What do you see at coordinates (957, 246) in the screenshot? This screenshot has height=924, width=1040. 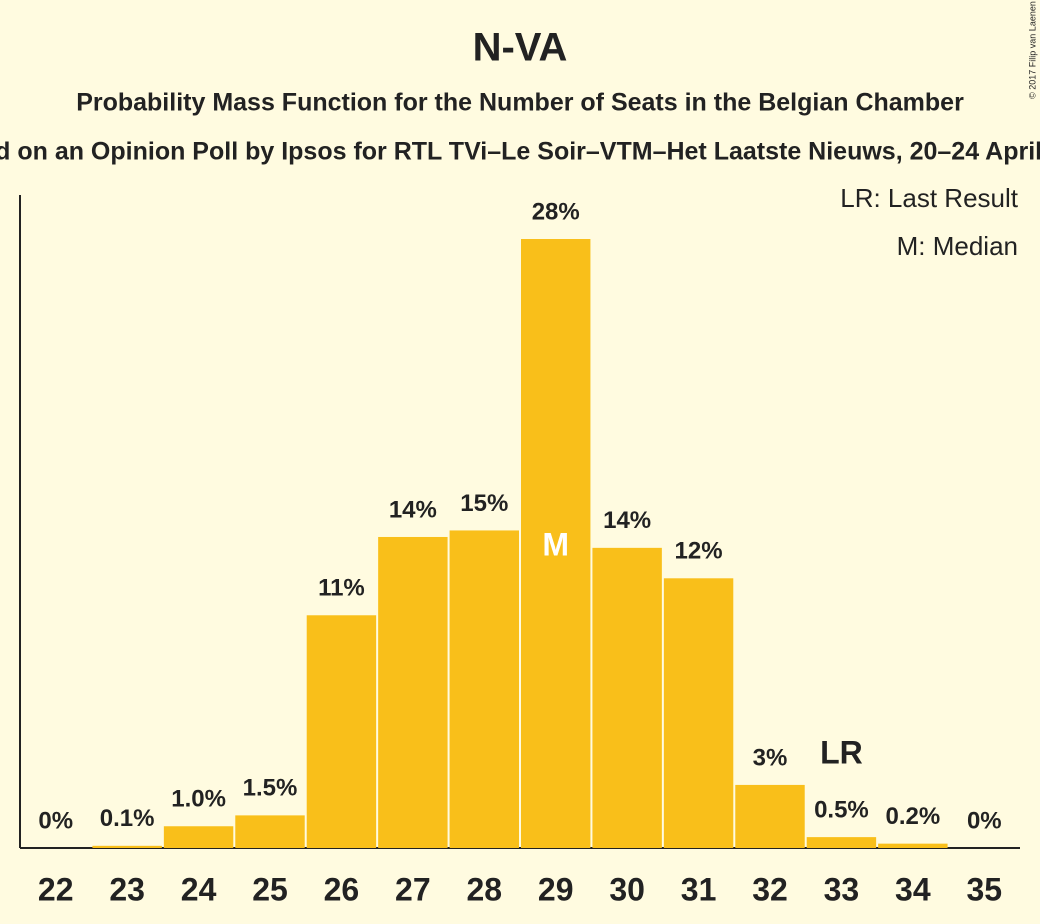 I see `legend-entry: M: Median` at bounding box center [957, 246].